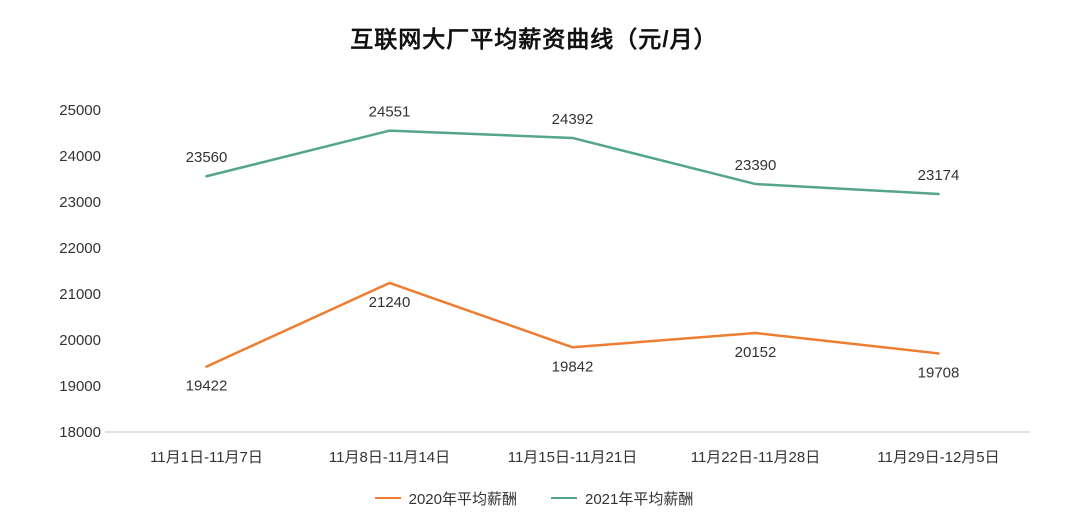 This screenshot has height=525, width=1068. What do you see at coordinates (206, 457) in the screenshot?
I see `x-axis-category-label: 11月1日-11月7日` at bounding box center [206, 457].